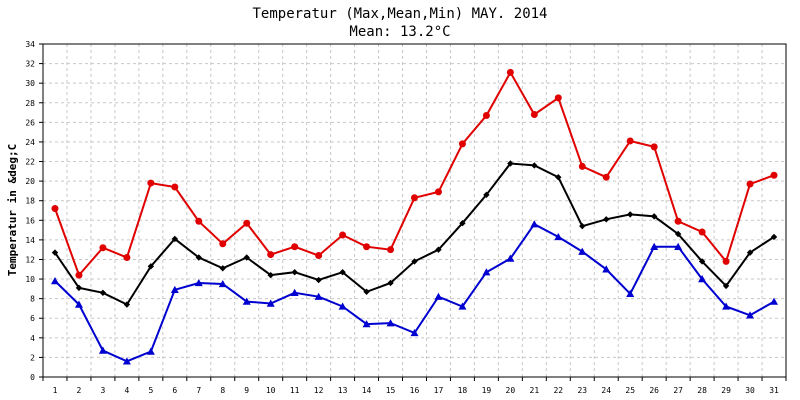 This screenshot has height=400, width=800. I want to click on x-tick-label: 30, so click(750, 390).